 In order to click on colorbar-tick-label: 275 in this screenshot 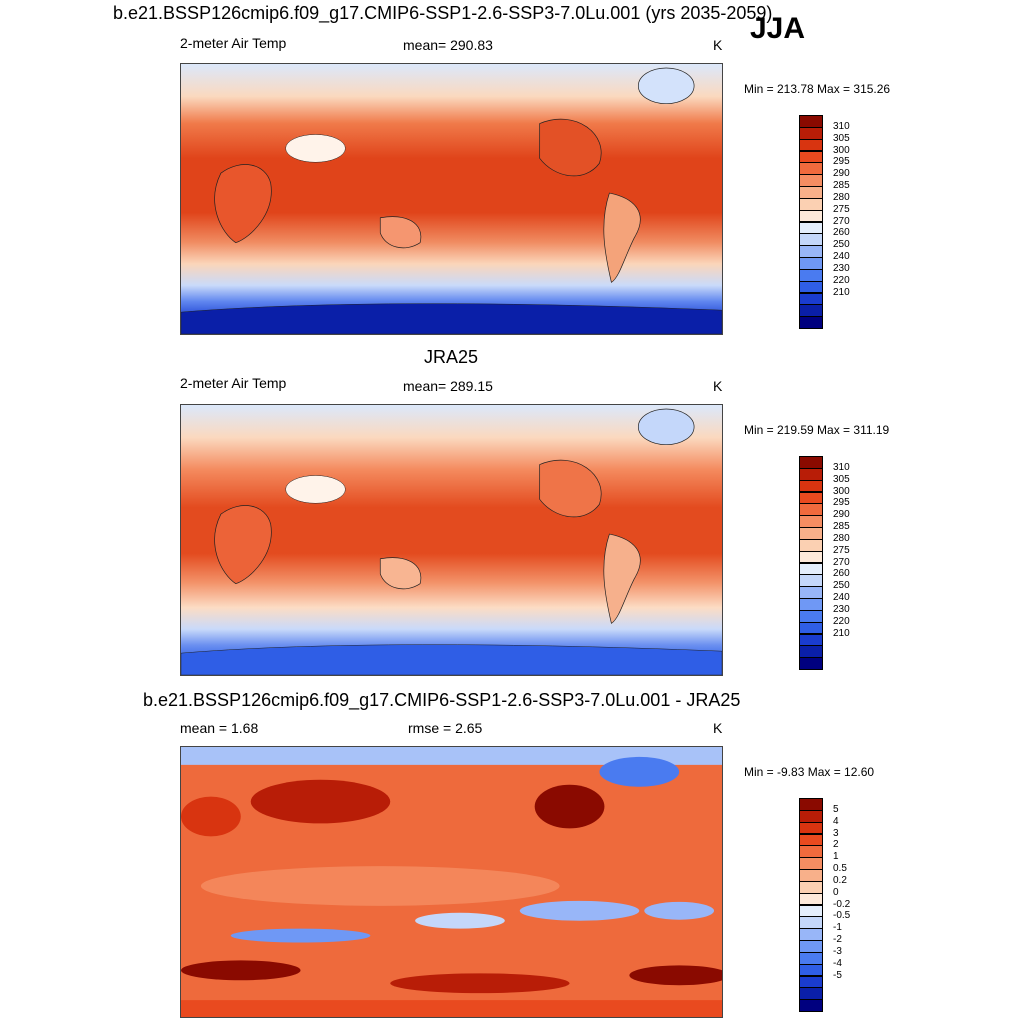, I will do `click(841, 209)`.